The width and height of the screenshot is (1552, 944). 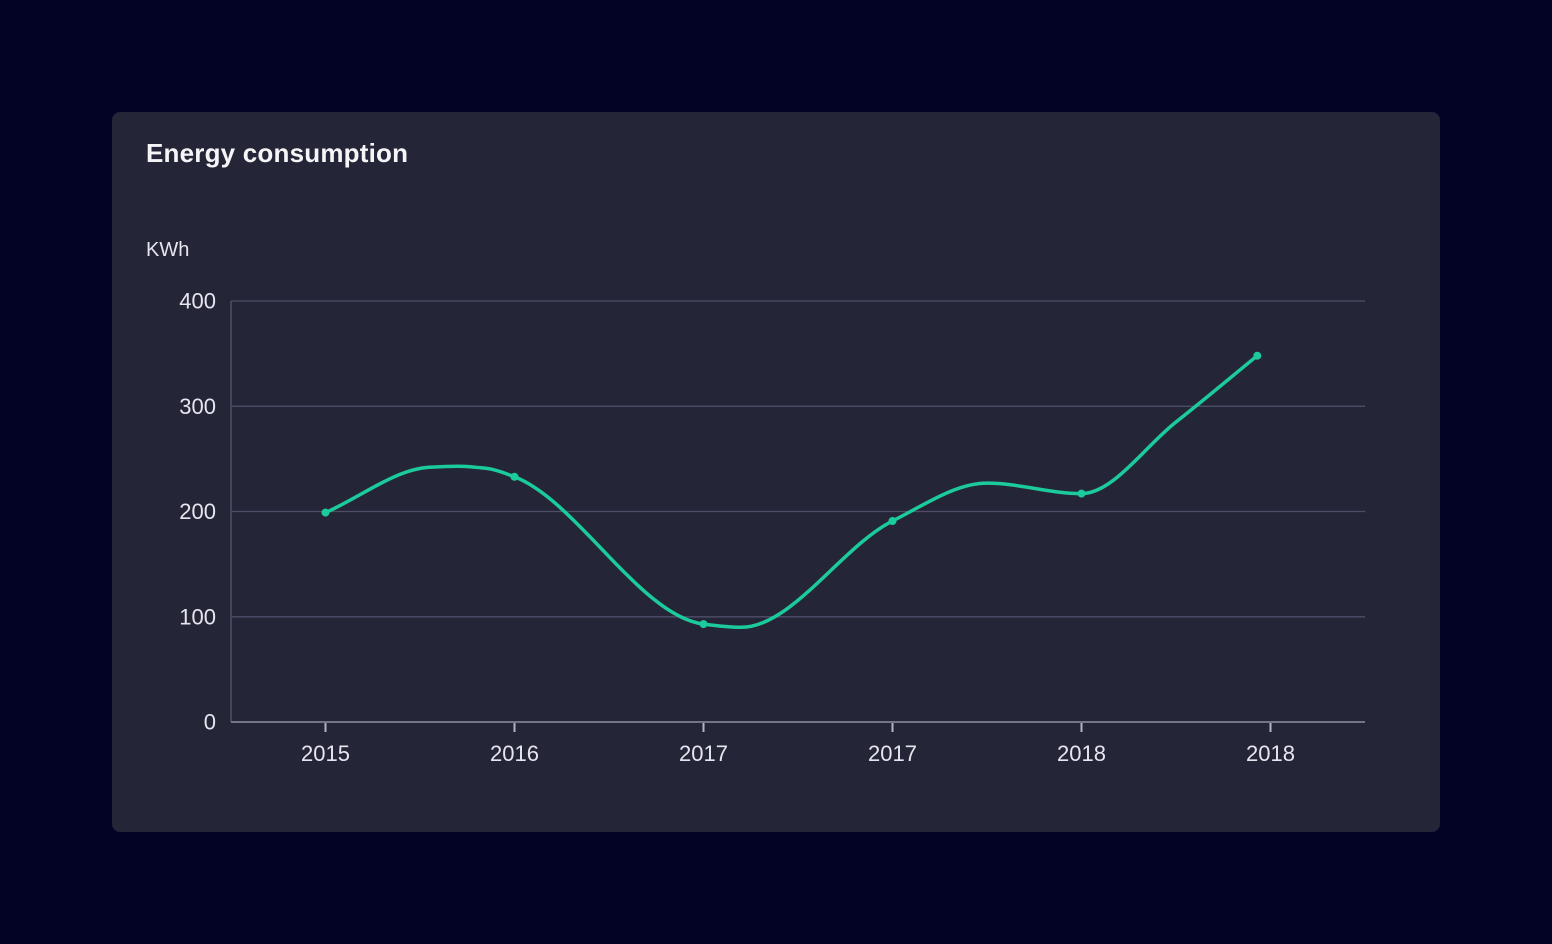 What do you see at coordinates (197, 616) in the screenshot?
I see `y-axis-tick-label: 100` at bounding box center [197, 616].